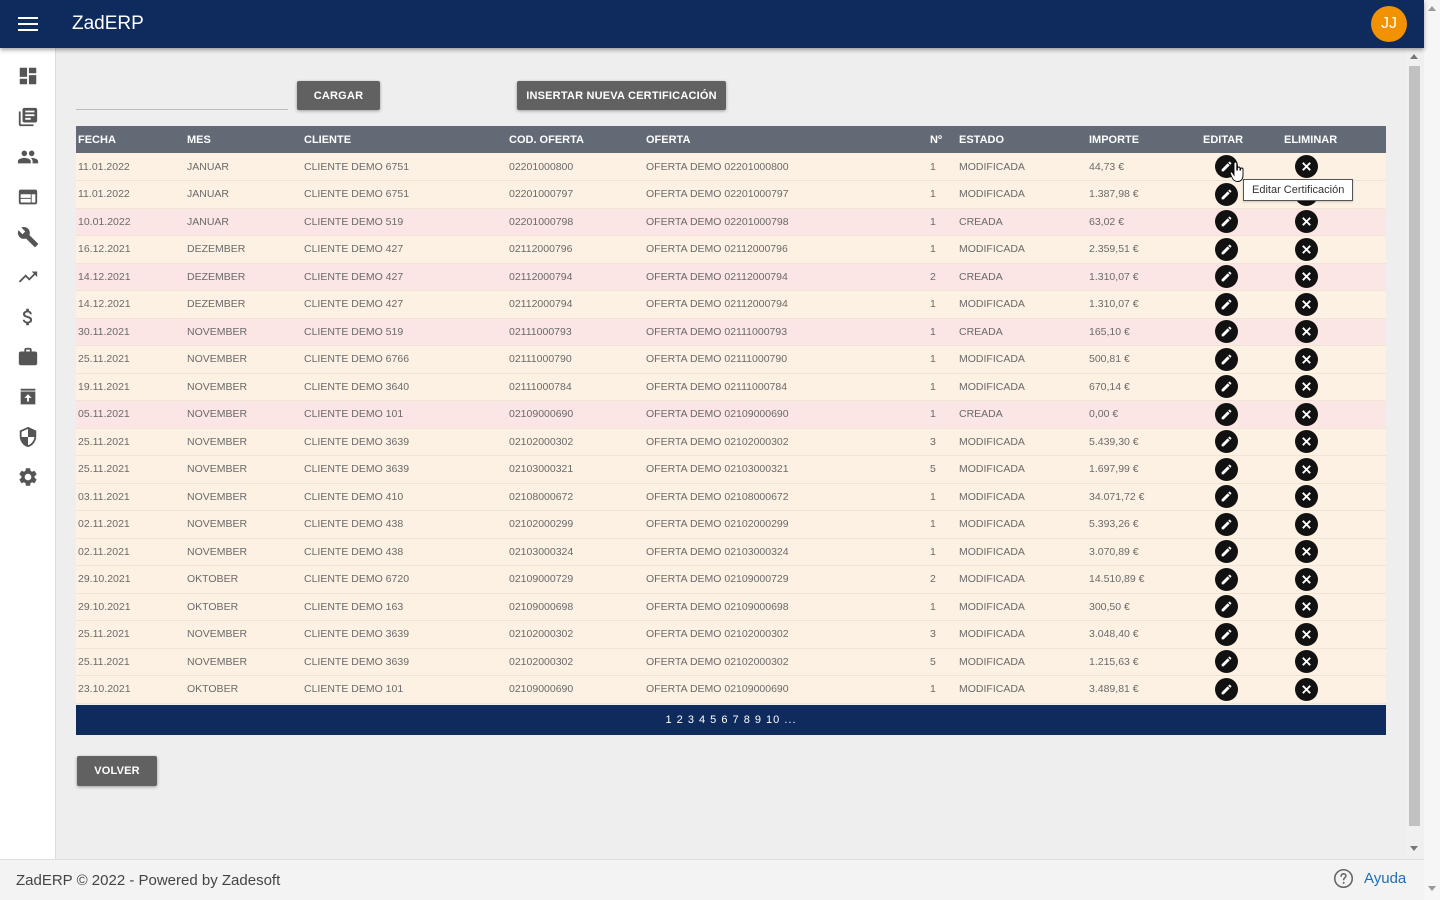 The height and width of the screenshot is (900, 1440). I want to click on archive-icon, so click(28, 397).